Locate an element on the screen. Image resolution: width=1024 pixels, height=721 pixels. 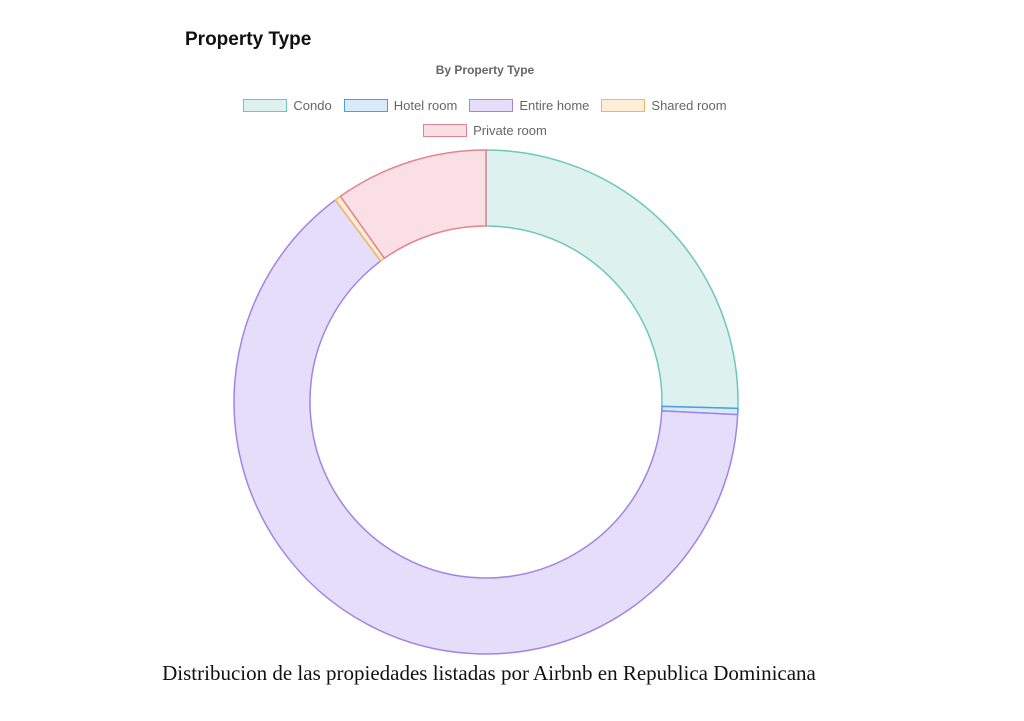
chart-title: By Property Type is located at coordinates (485, 70).